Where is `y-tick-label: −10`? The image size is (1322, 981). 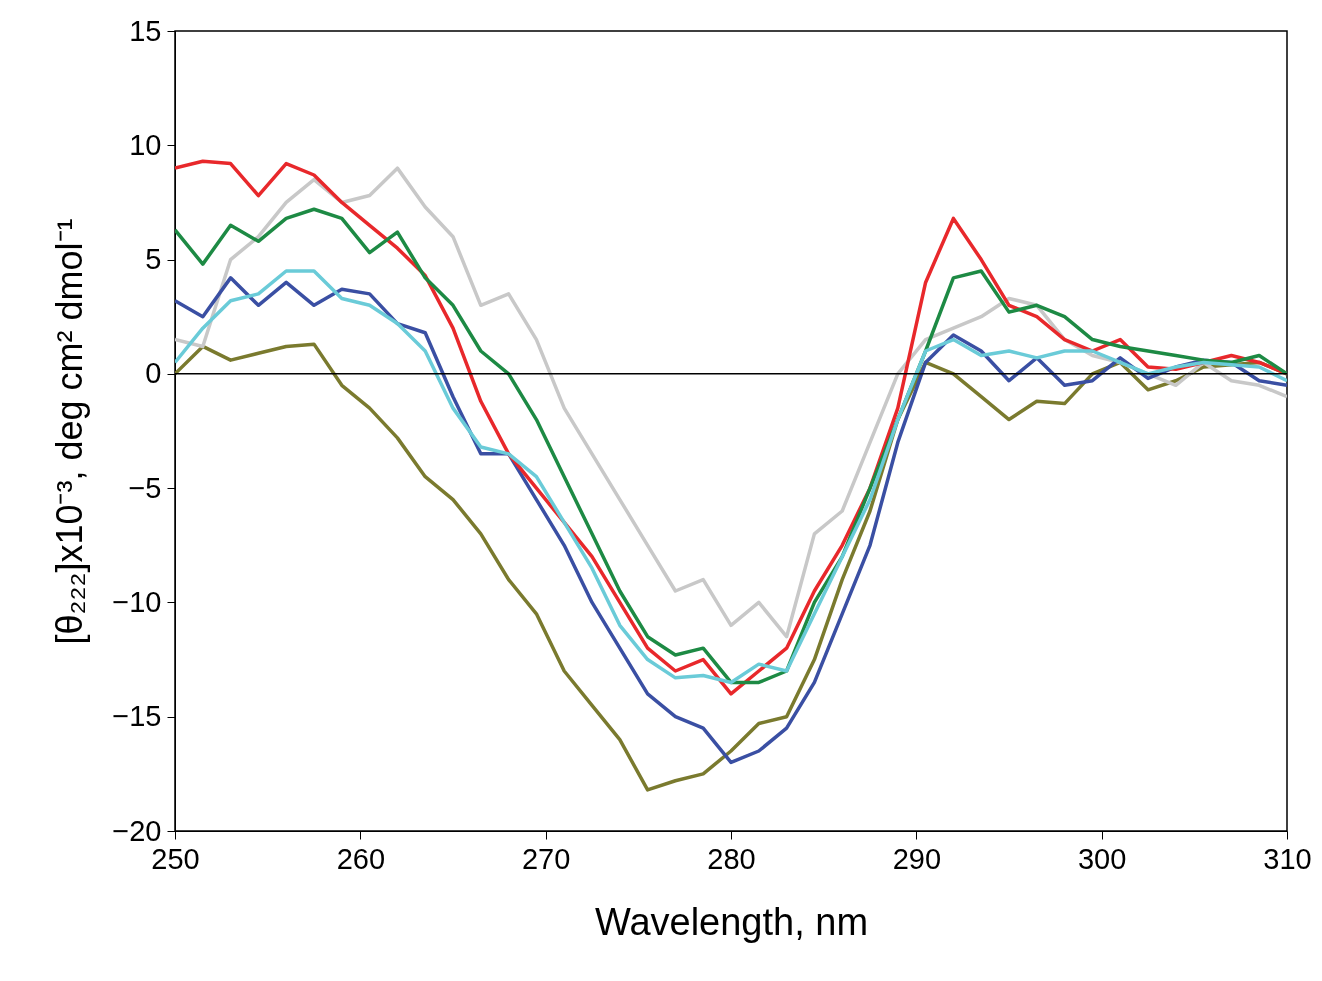 y-tick-label: −10 is located at coordinates (137, 601).